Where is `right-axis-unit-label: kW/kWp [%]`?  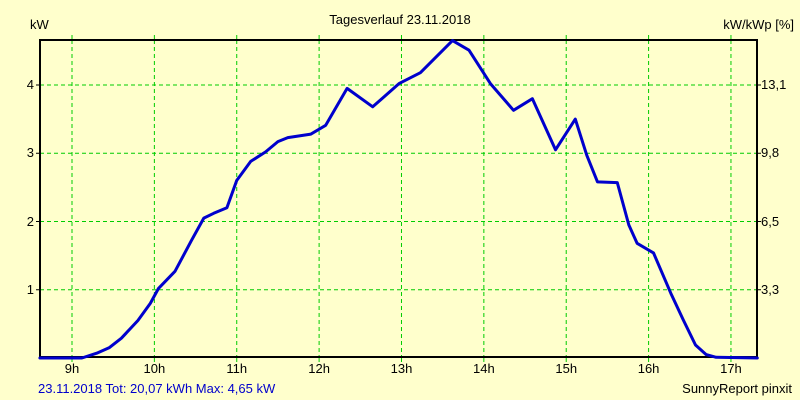
right-axis-unit-label: kW/kWp [%] is located at coordinates (758, 24).